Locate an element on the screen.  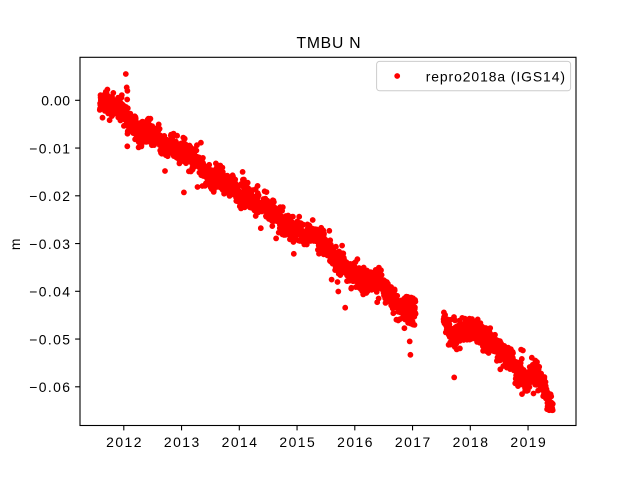
svg-text: 2016 is located at coordinates (355, 442).